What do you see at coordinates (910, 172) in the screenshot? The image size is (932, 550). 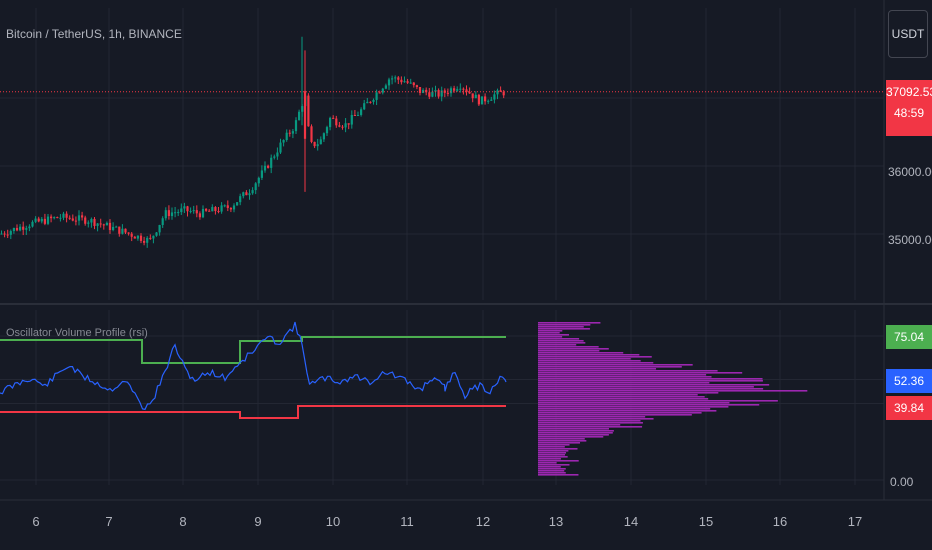 I see `price-axis-label: 36000.00` at bounding box center [910, 172].